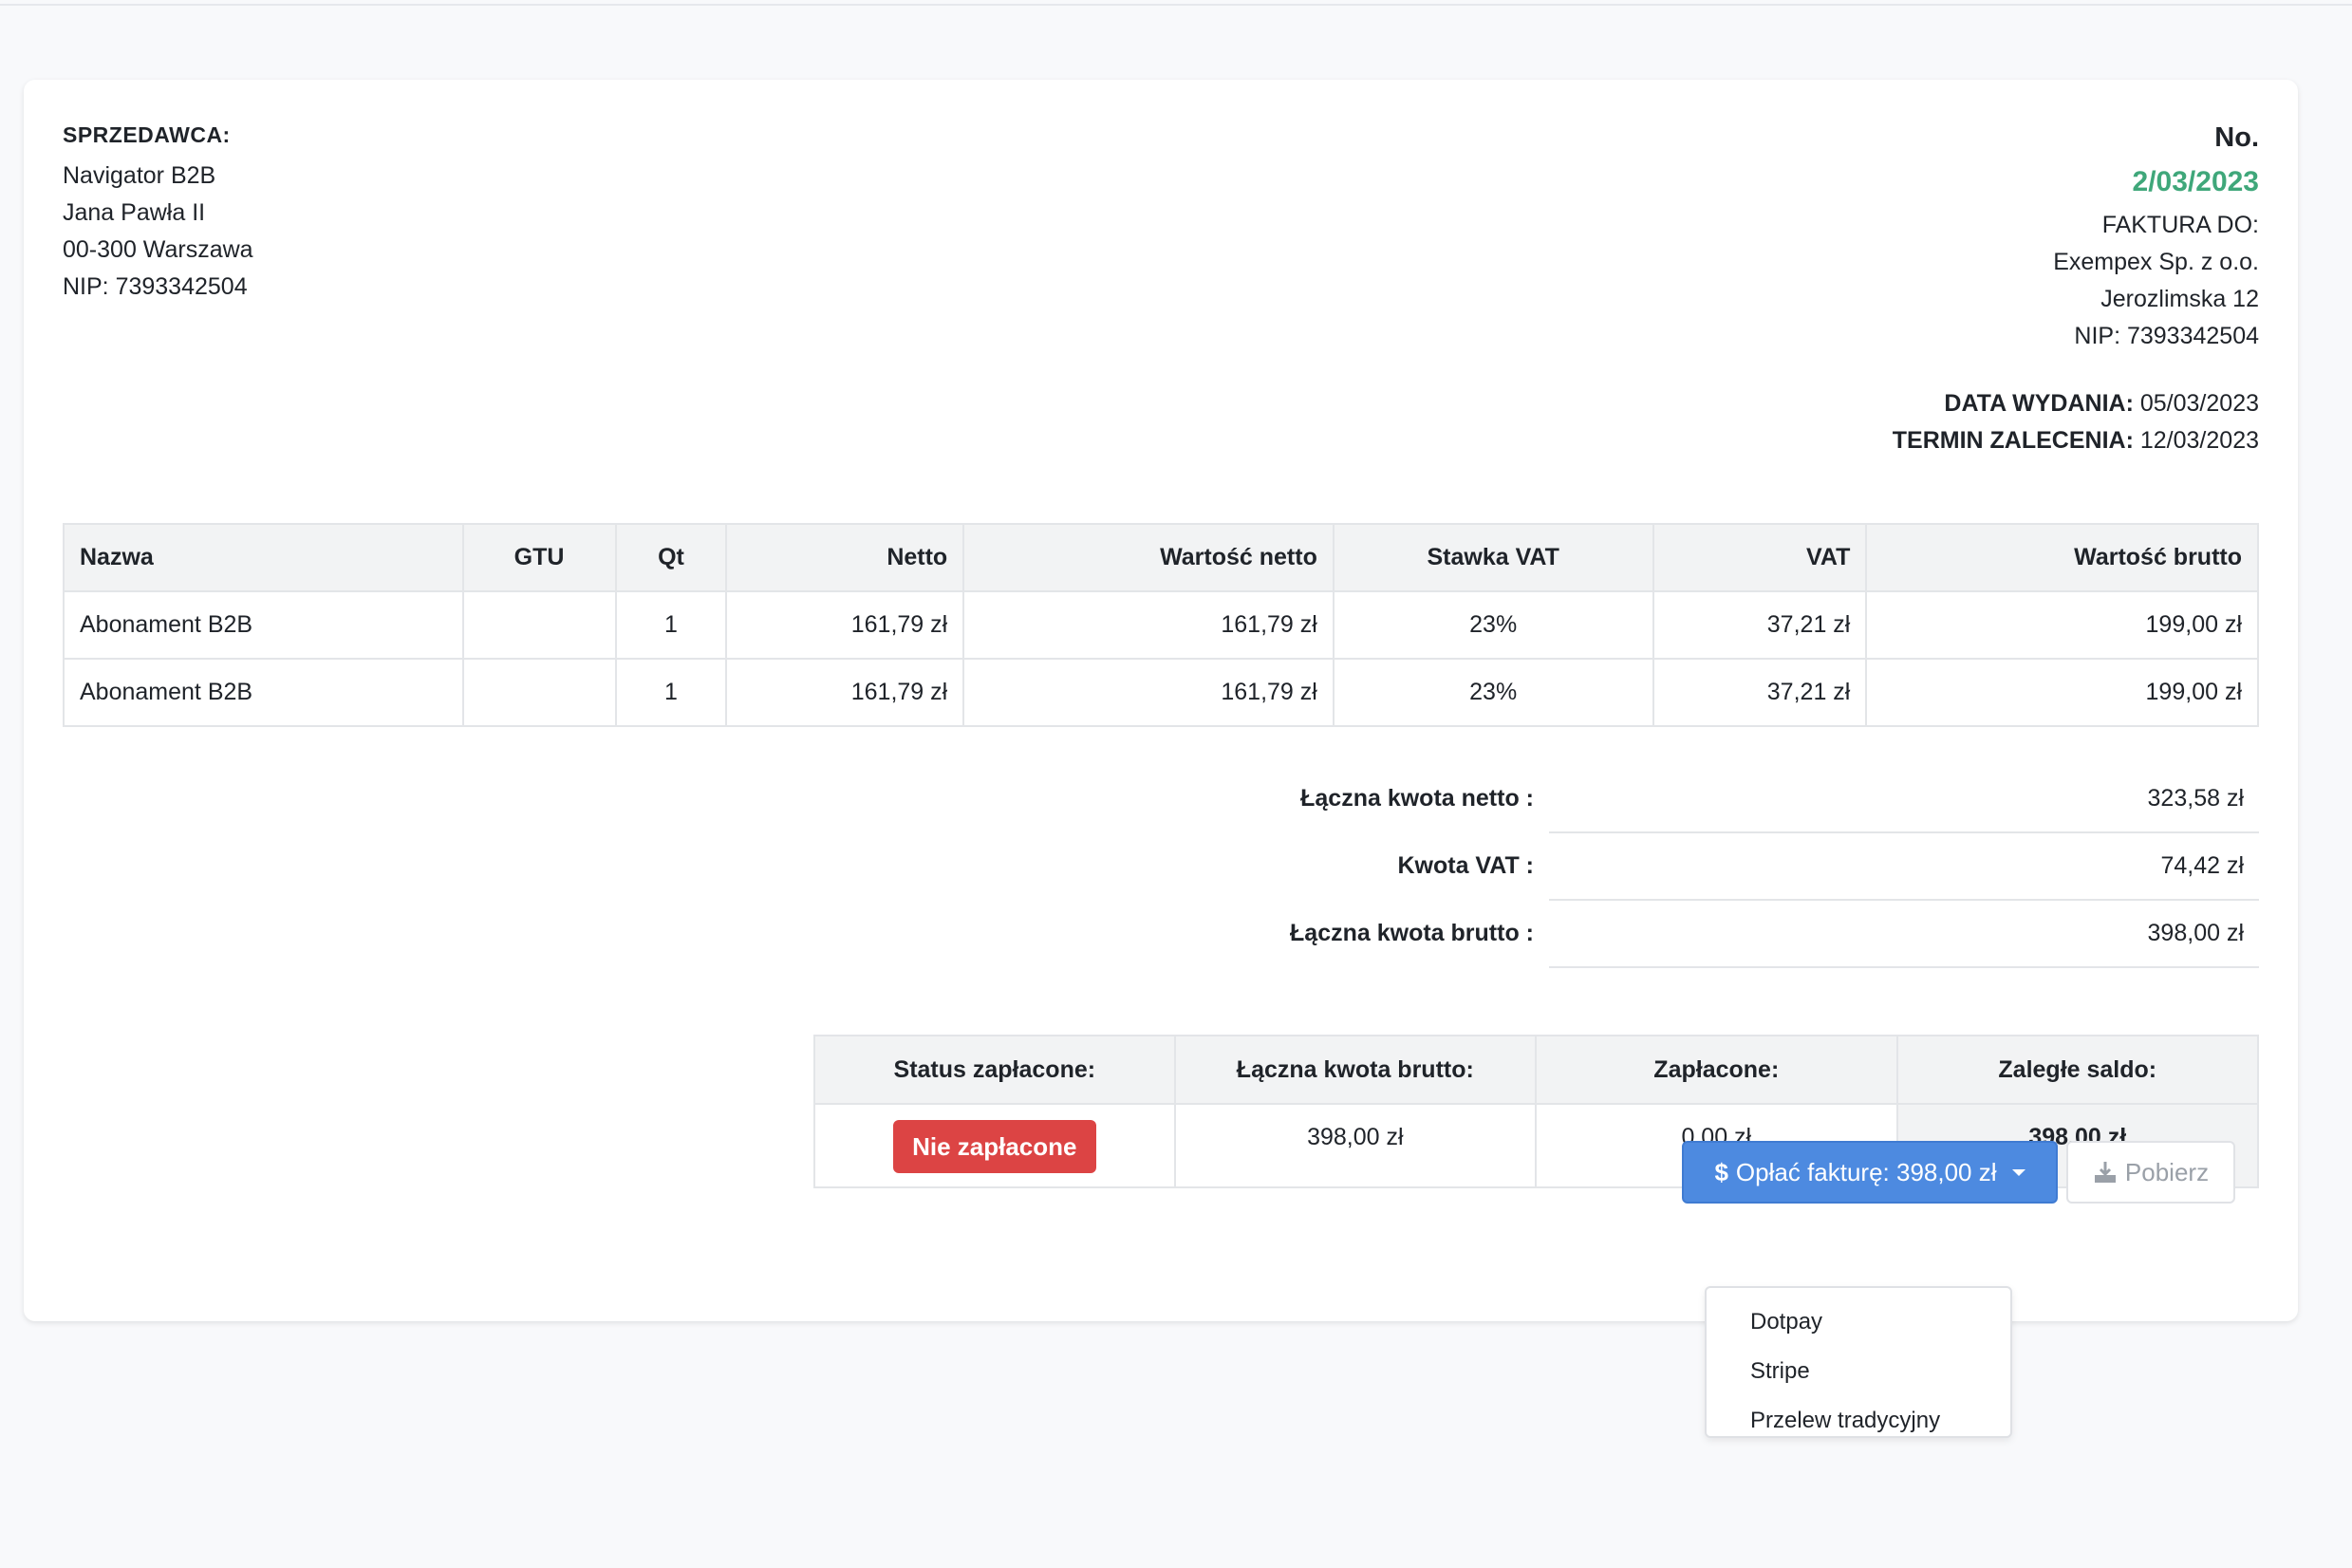 This screenshot has width=2352, height=1568. What do you see at coordinates (139, 175) in the screenshot?
I see `seller-line: Navigator B2B` at bounding box center [139, 175].